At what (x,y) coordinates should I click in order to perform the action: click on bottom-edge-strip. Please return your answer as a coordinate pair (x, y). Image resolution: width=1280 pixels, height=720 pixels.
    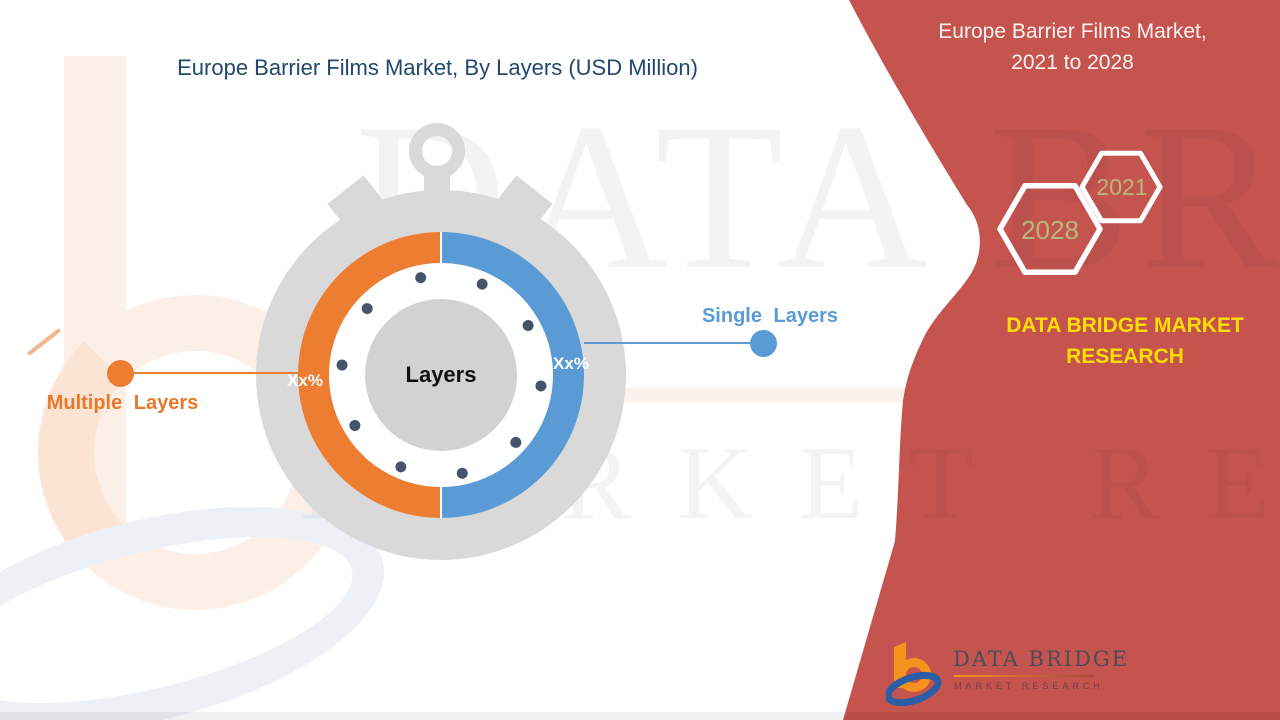
    Looking at the image, I should click on (640, 716).